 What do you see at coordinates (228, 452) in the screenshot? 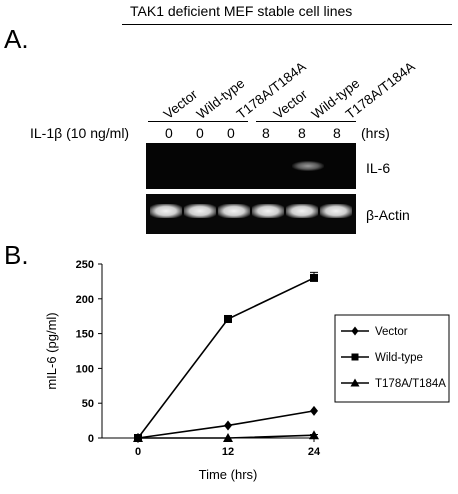
I see `x-tick-label: 12` at bounding box center [228, 452].